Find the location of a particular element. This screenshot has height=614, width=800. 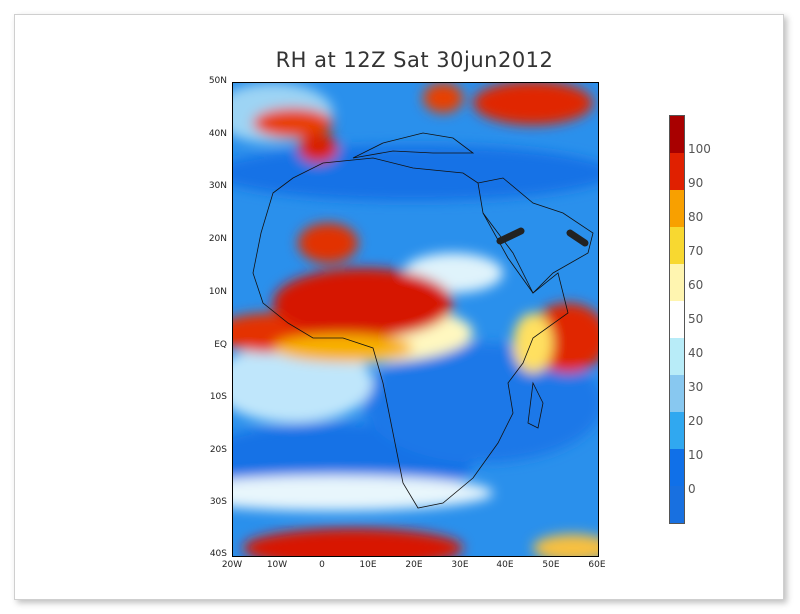

lon-tick-label: 20W is located at coordinates (232, 565).